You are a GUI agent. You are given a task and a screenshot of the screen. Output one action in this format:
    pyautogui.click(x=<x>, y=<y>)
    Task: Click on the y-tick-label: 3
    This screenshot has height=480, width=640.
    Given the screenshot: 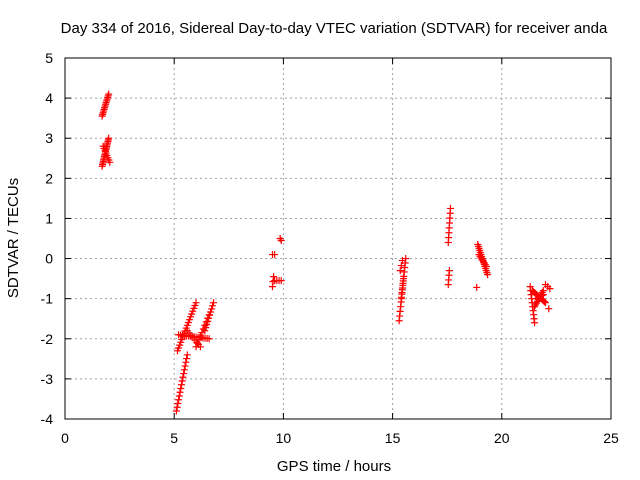 What is the action you would take?
    pyautogui.click(x=49, y=138)
    